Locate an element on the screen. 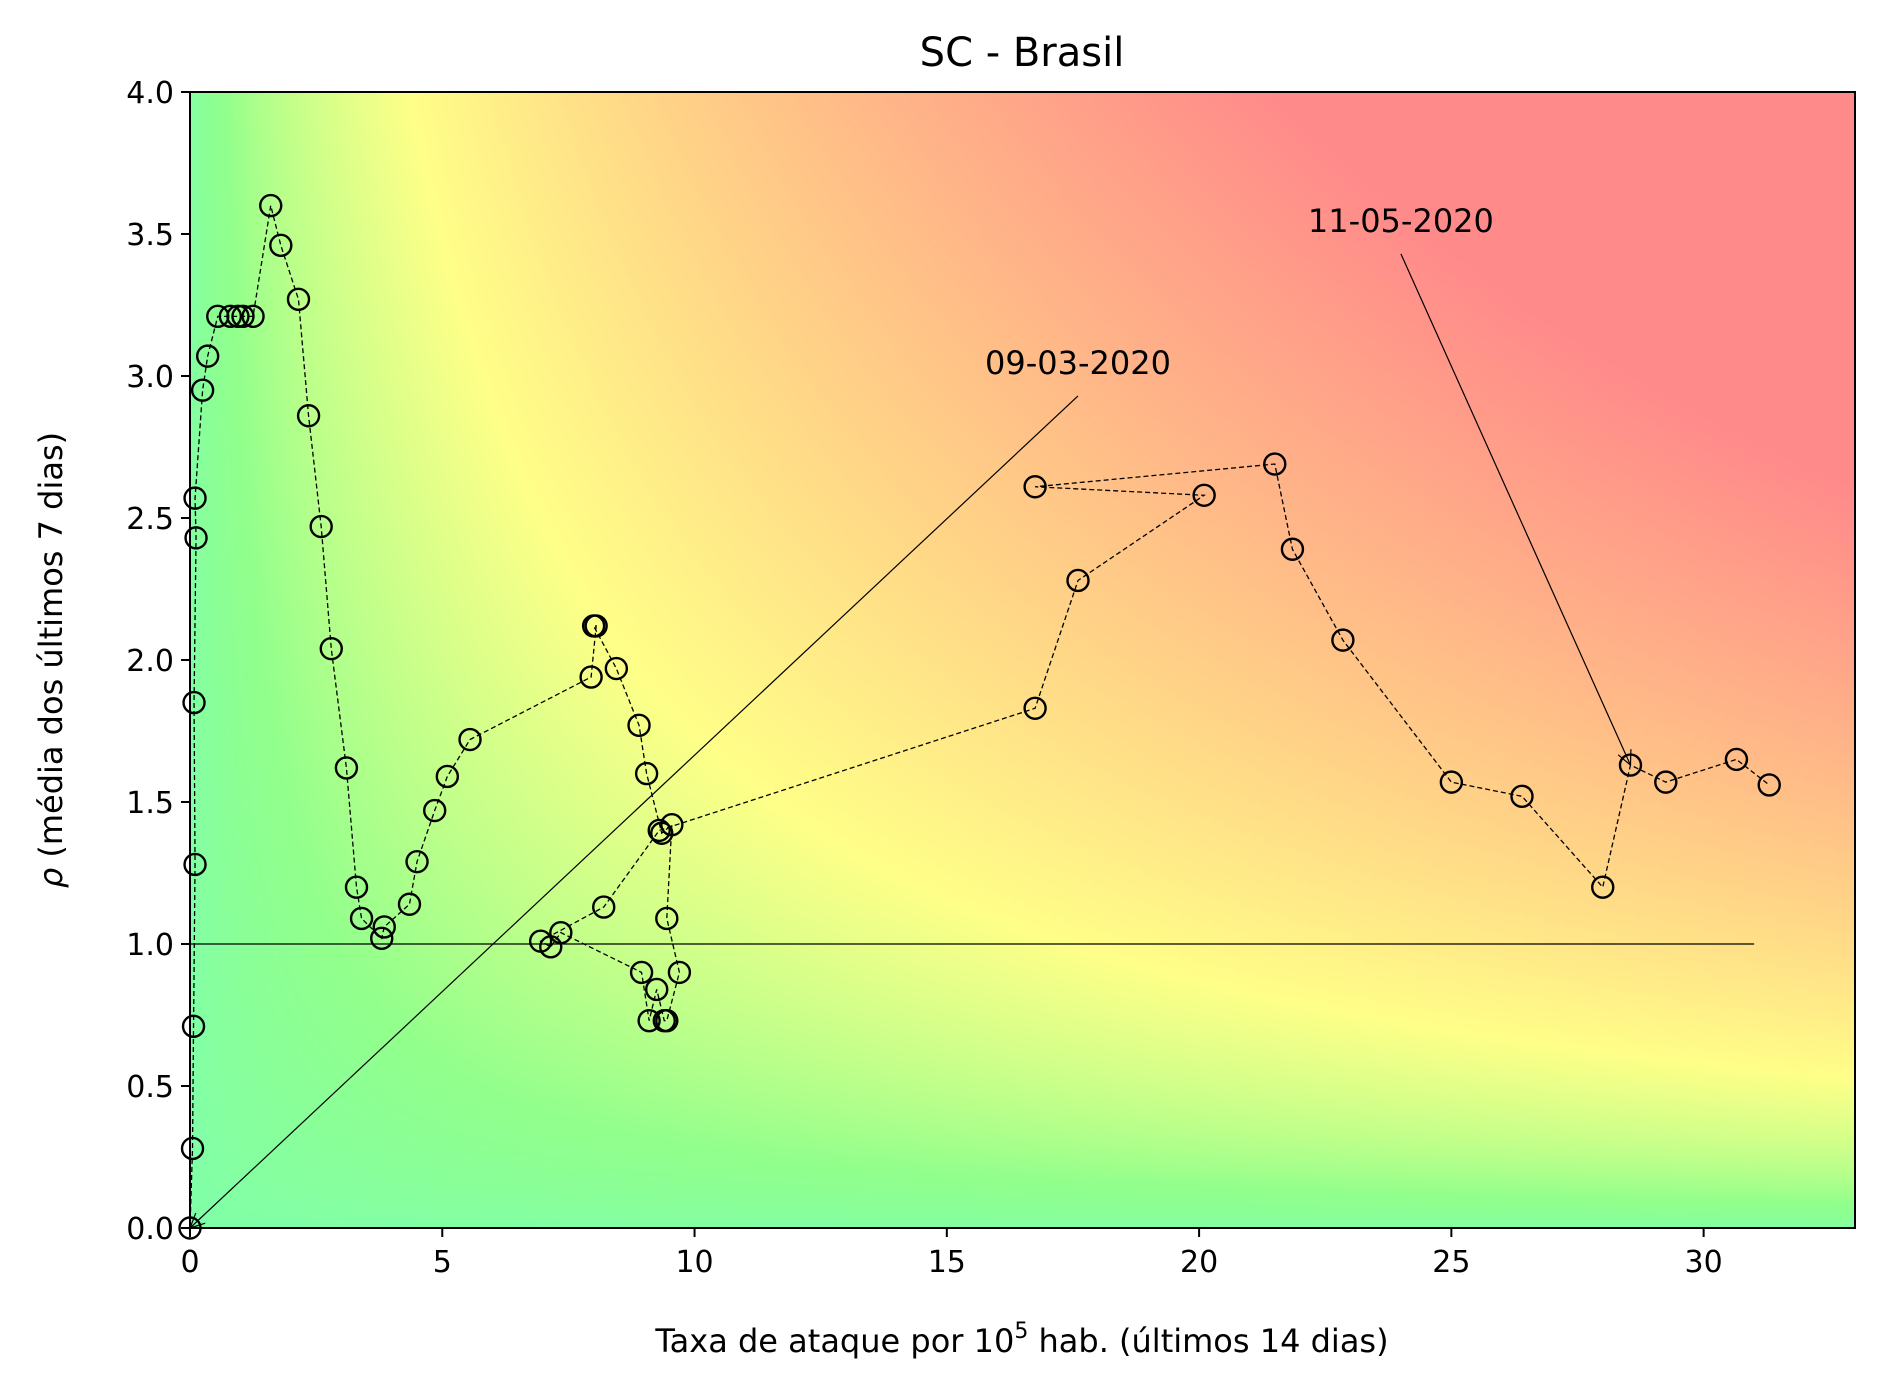  x-axis-title-prefix: Taxa de ataque por 10 is located at coordinates (834, 1341).